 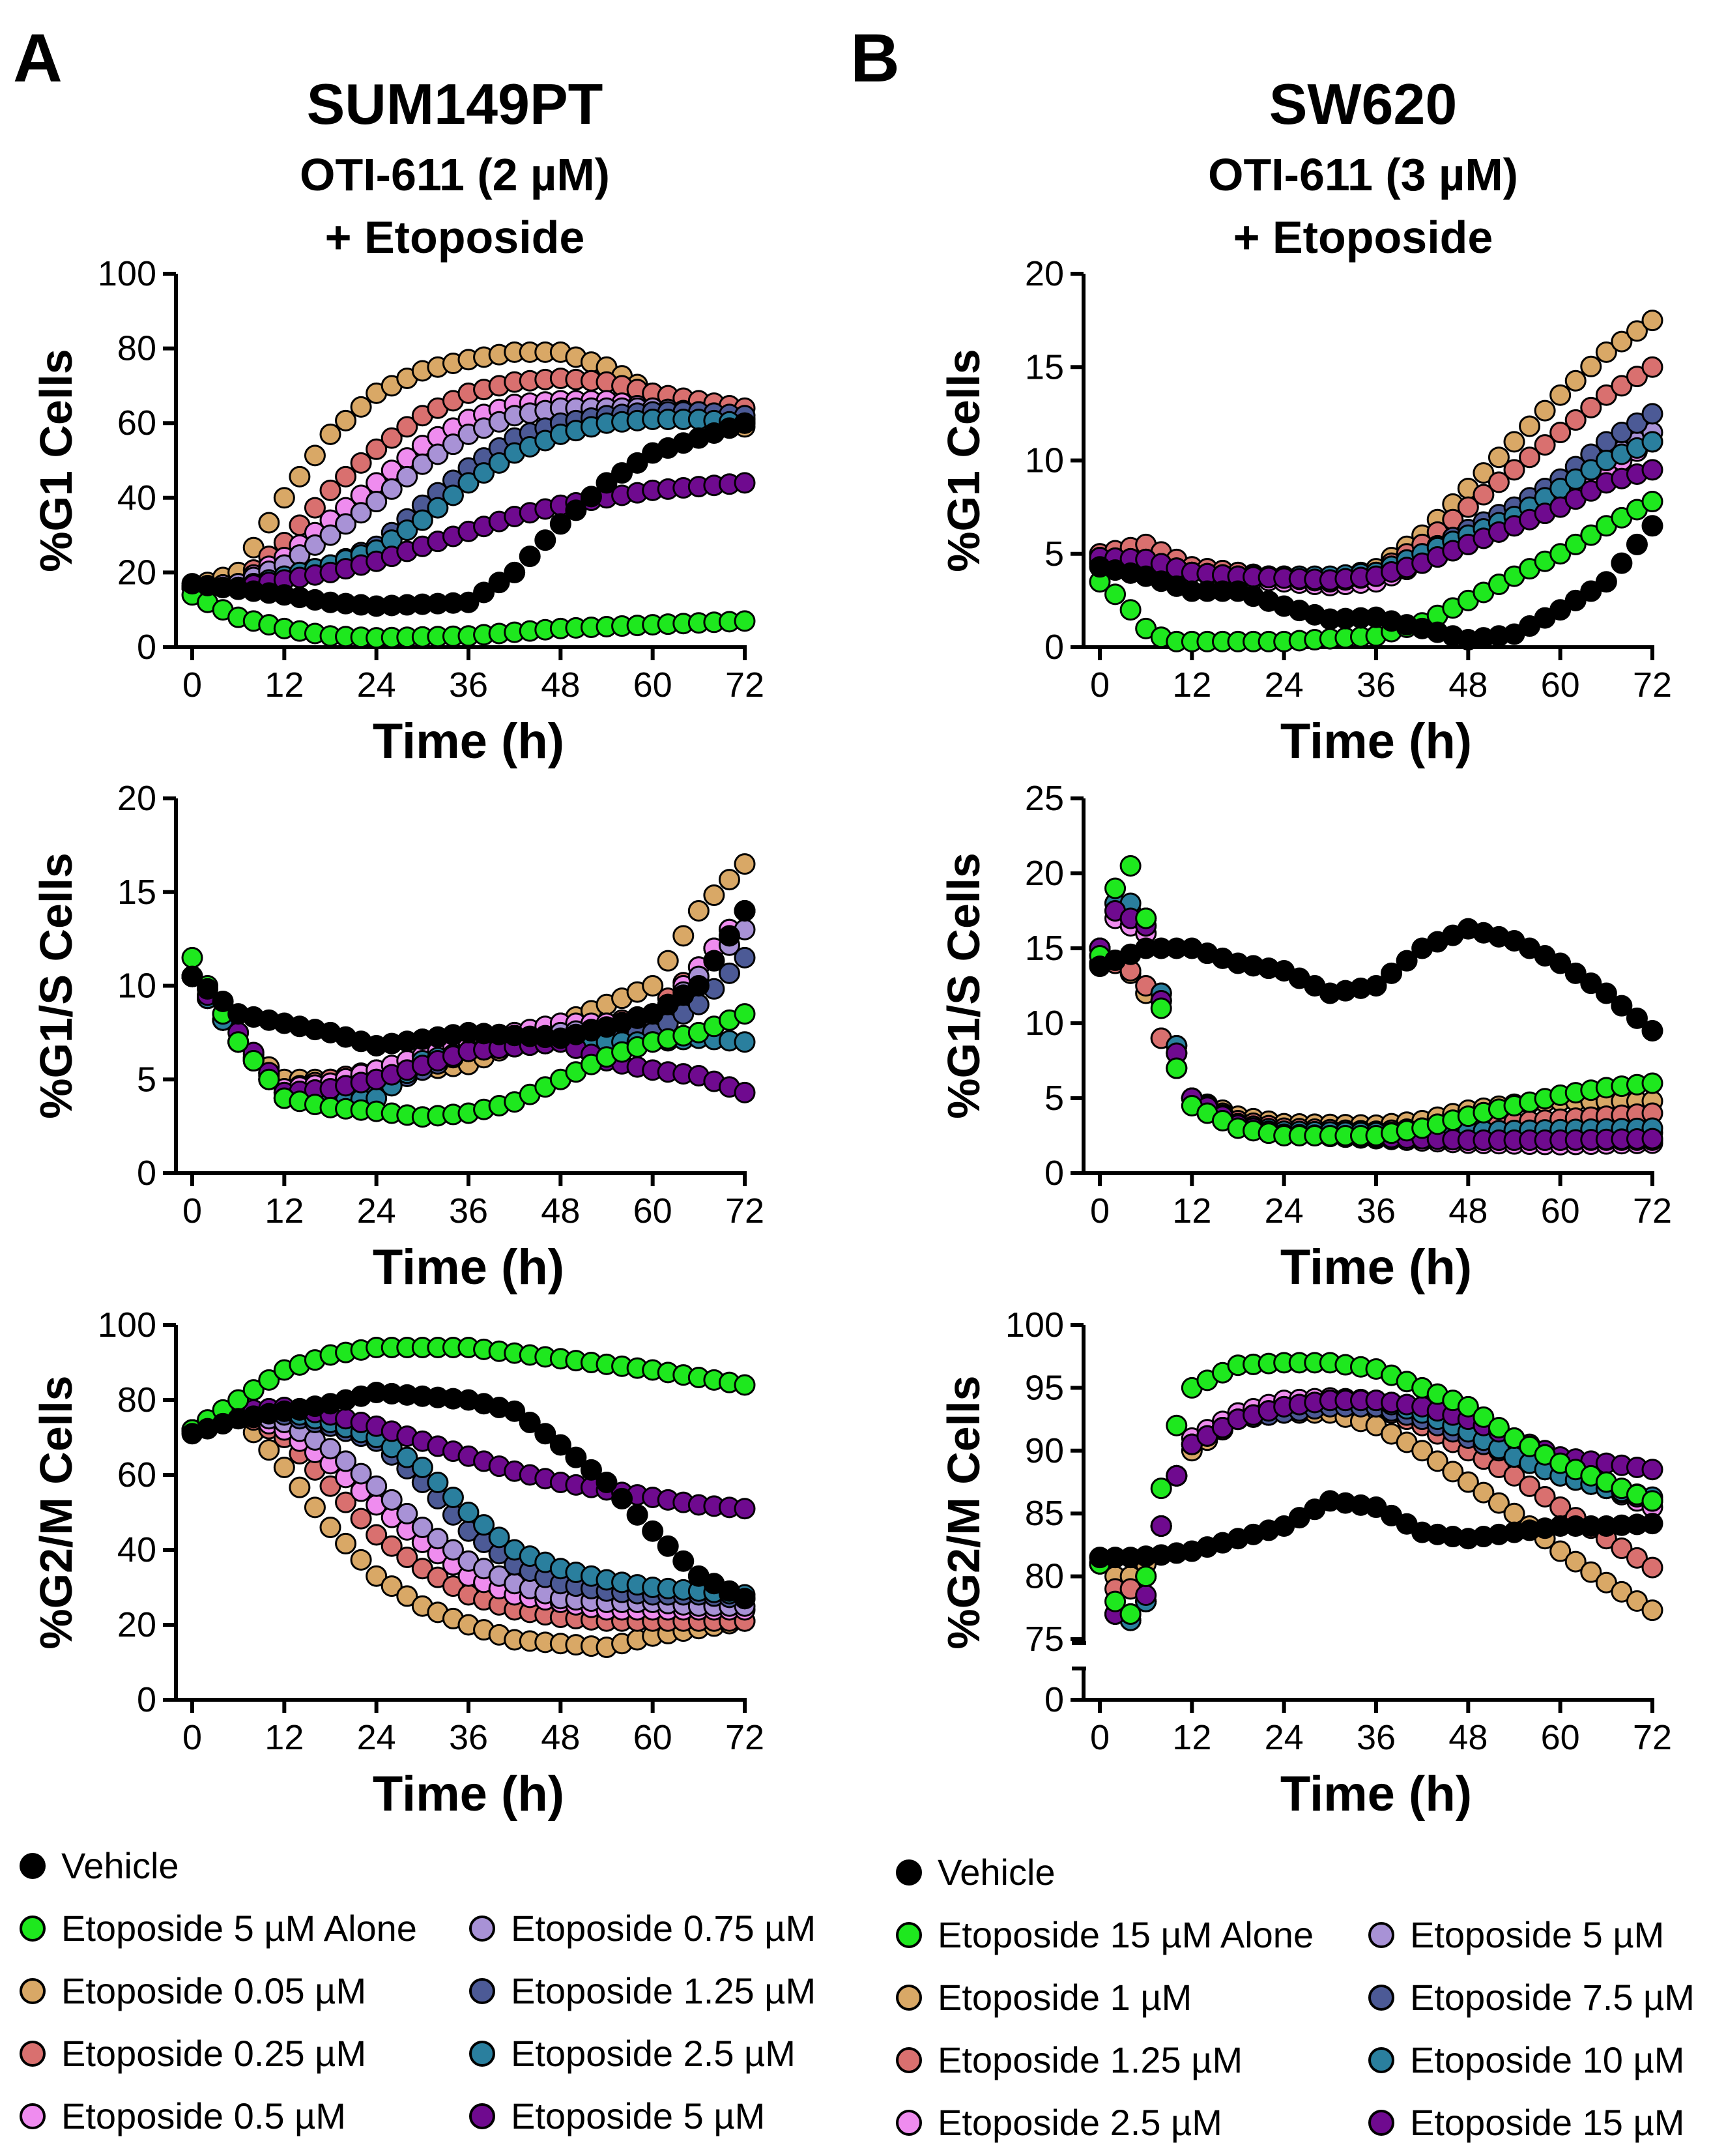 I want to click on y-tick-label: 85, so click(x=1044, y=1514).